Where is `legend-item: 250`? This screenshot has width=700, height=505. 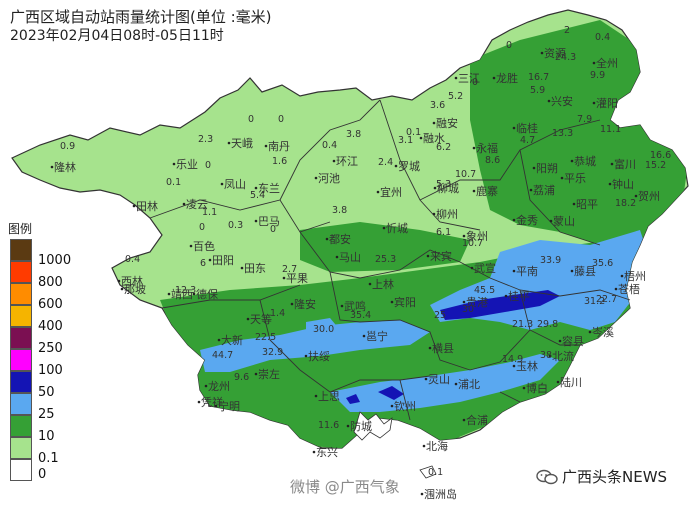
legend-item: 250 is located at coordinates (44, 341).